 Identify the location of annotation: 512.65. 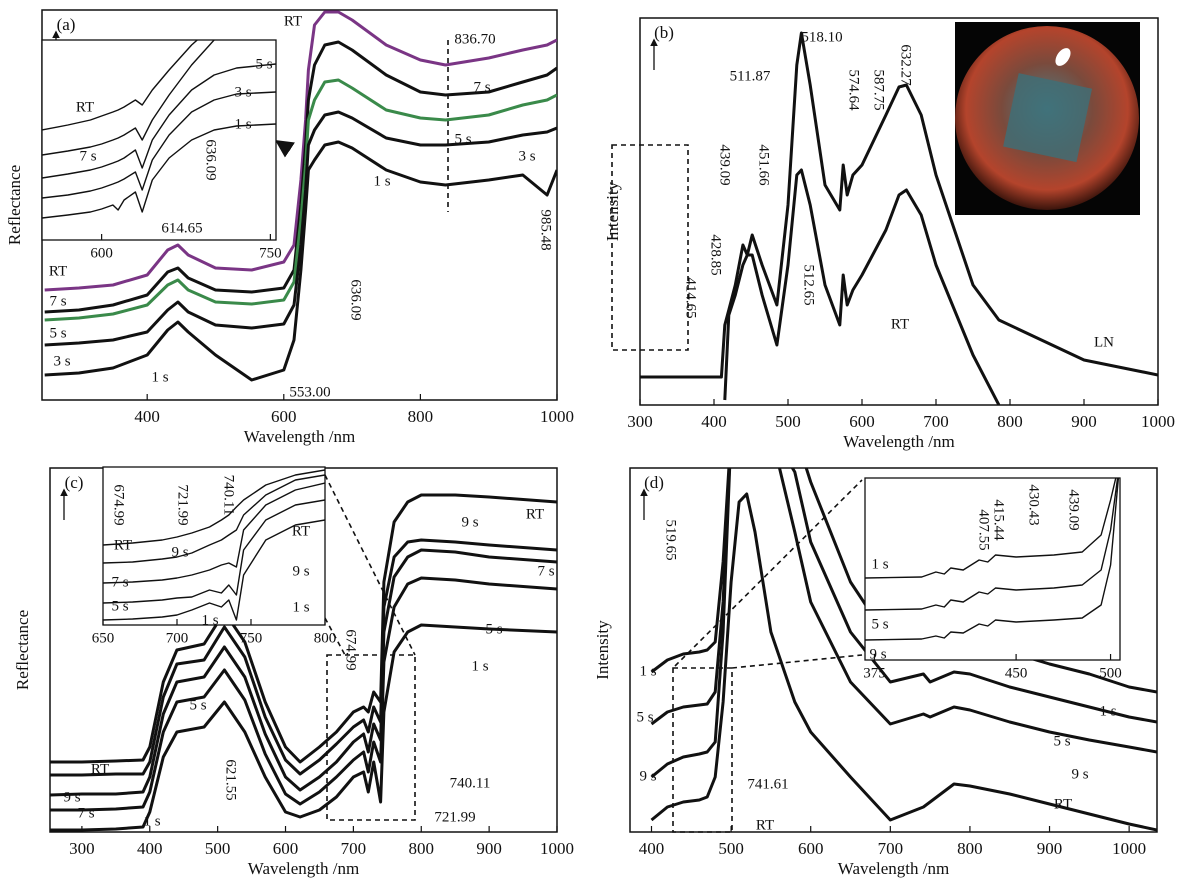
(809, 284).